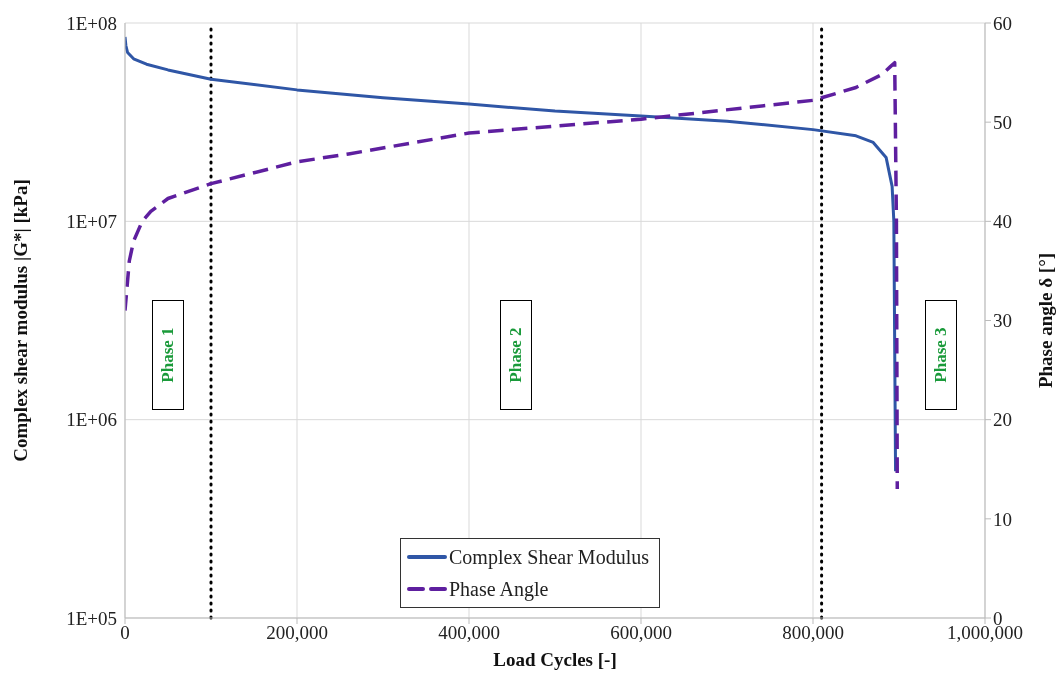 The width and height of the screenshot is (1059, 681). What do you see at coordinates (91, 23) in the screenshot?
I see `y-tick-label: 1E+08` at bounding box center [91, 23].